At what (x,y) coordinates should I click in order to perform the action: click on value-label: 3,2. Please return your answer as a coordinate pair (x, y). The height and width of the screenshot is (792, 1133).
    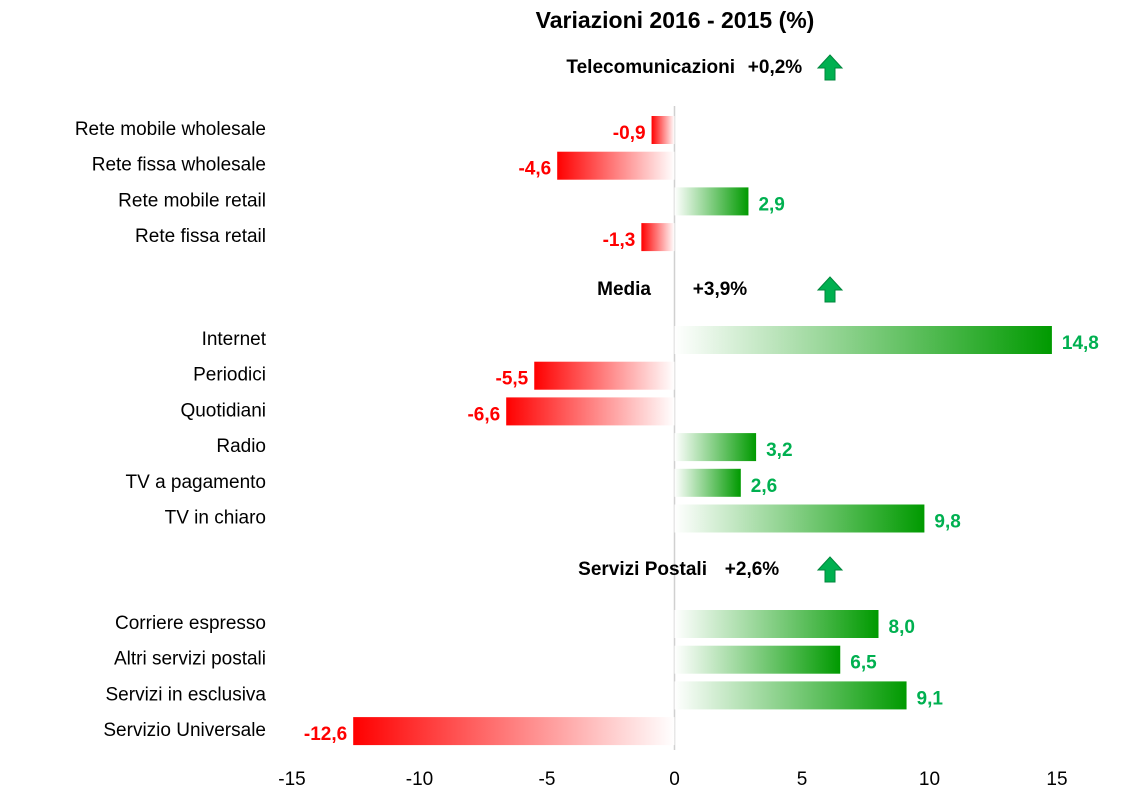
    Looking at the image, I should click on (779, 450).